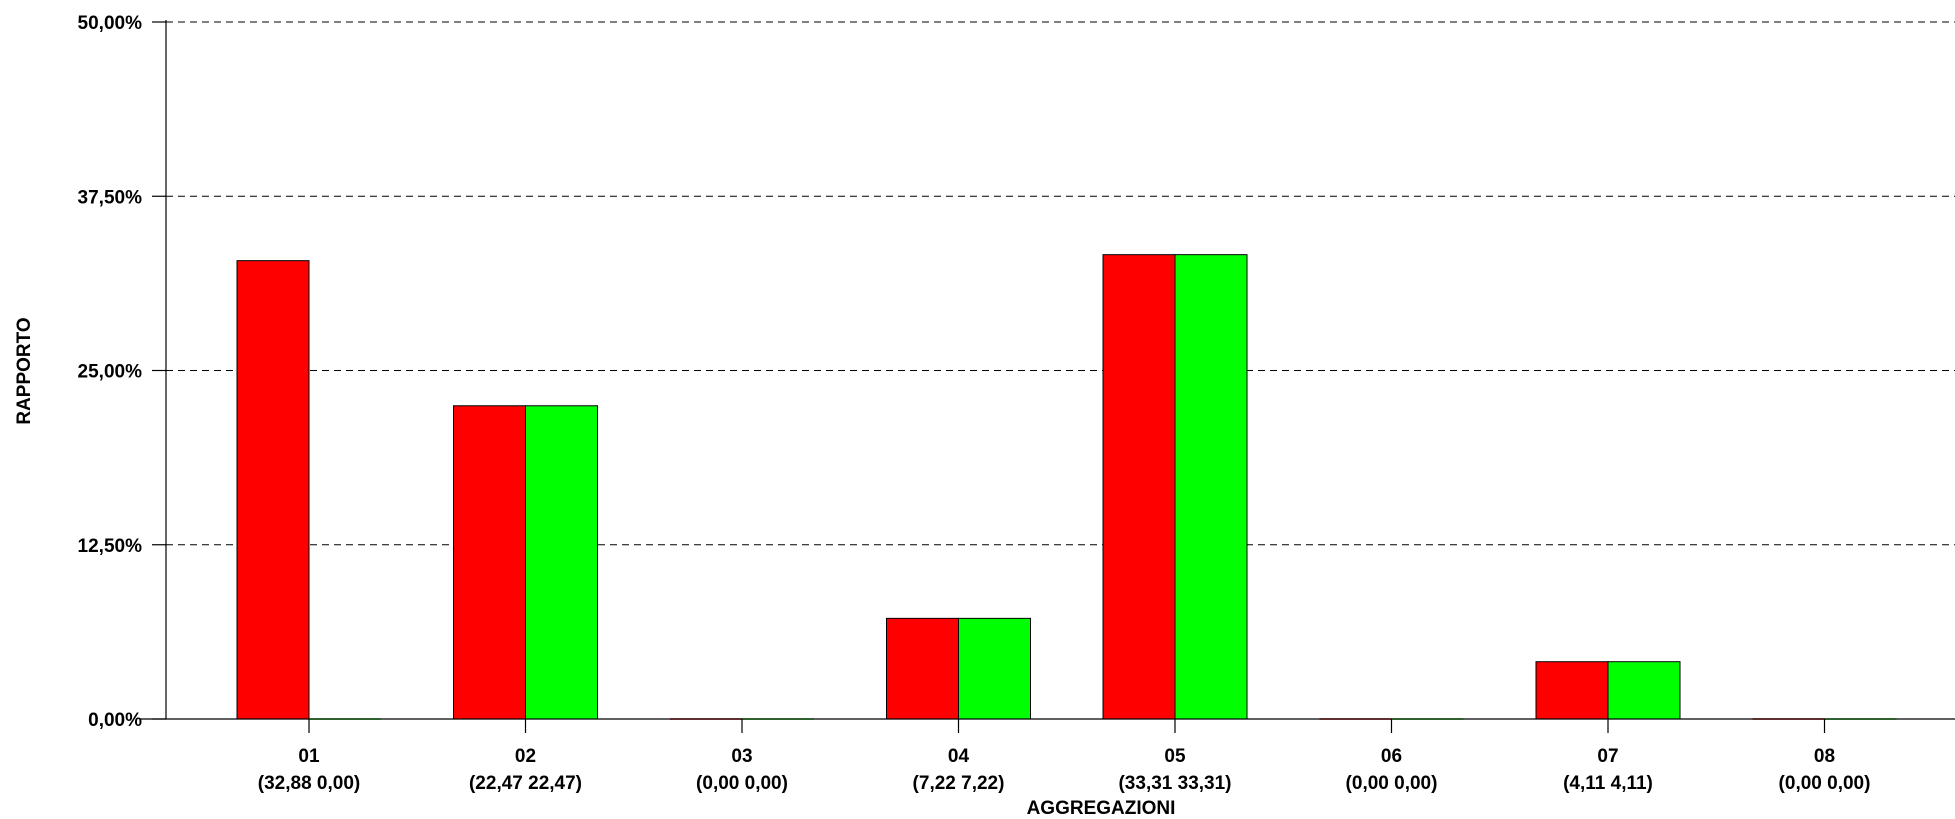 This screenshot has height=819, width=1955. What do you see at coordinates (110, 197) in the screenshot?
I see `y-tick-label: 37,50%` at bounding box center [110, 197].